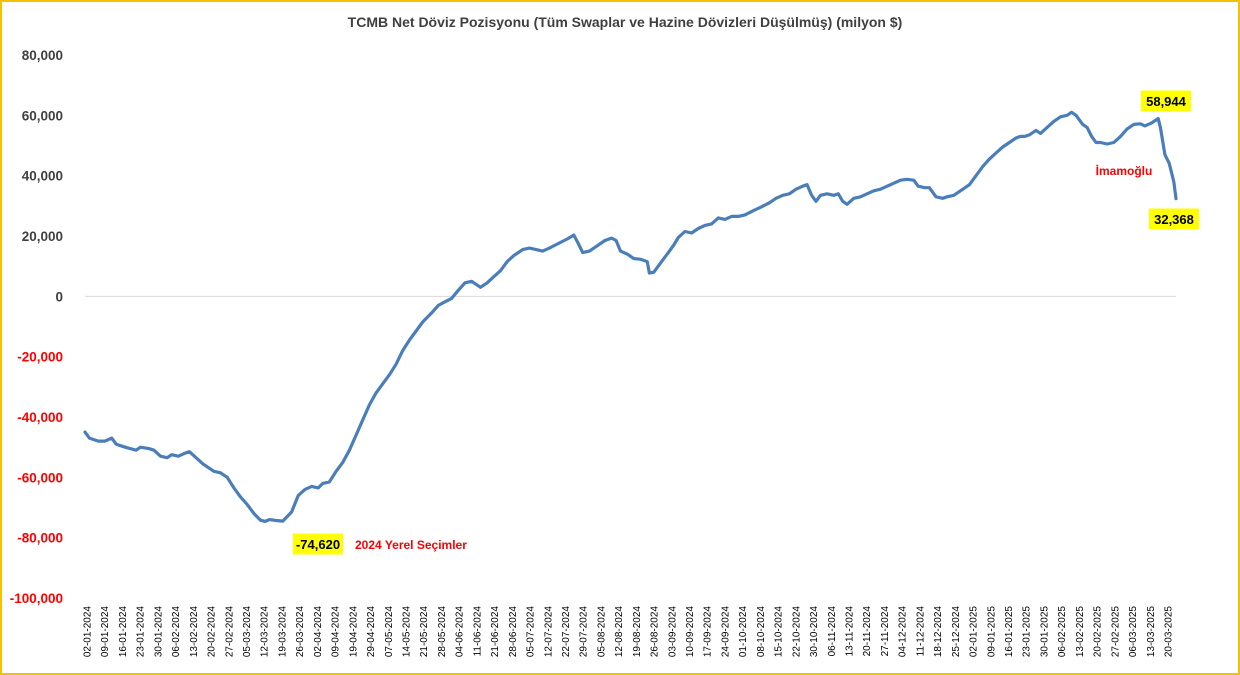  What do you see at coordinates (672, 632) in the screenshot?
I see `x-tick-label: 03-09-2024` at bounding box center [672, 632].